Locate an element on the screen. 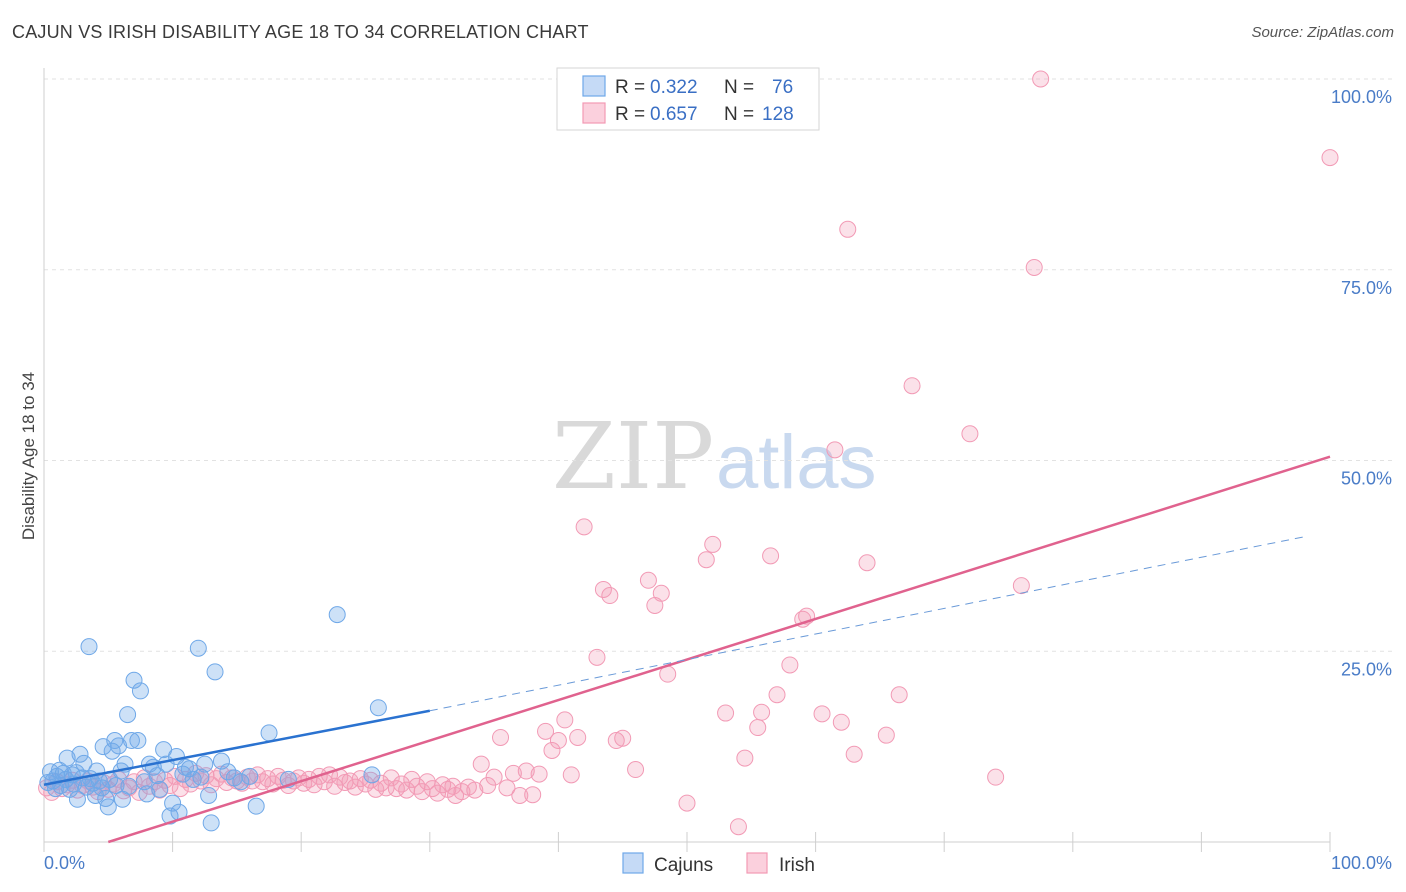 This screenshot has height=892, width=1406. bottom-legend-swatch-cajuns is located at coordinates (633, 863).